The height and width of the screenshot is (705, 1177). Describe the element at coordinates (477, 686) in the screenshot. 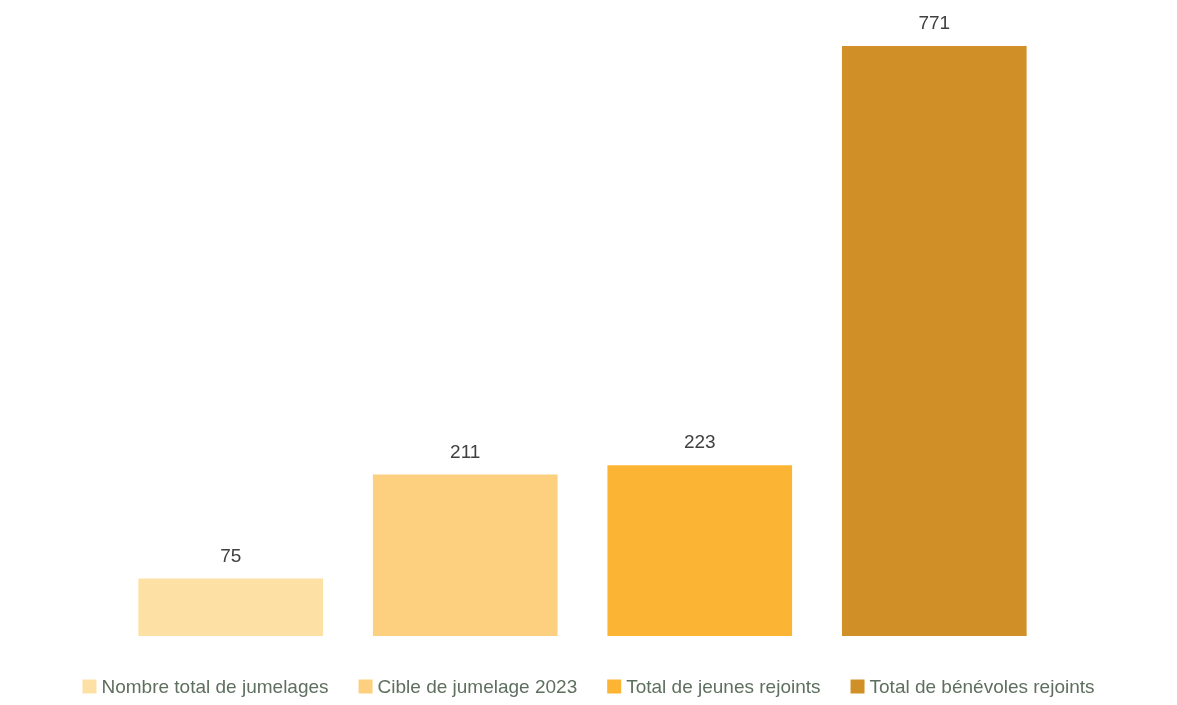

I see `legend-label: Cible de jumelage 2023` at that location.